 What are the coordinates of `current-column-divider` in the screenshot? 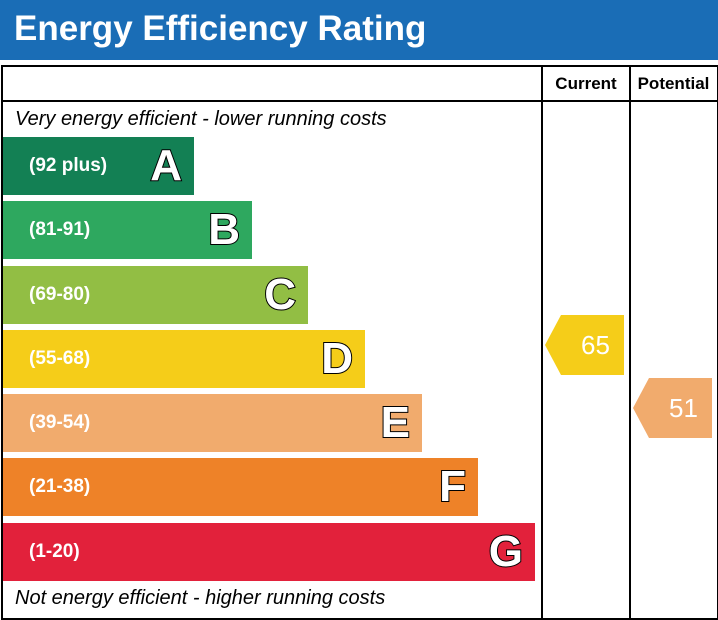 It's located at (542, 342).